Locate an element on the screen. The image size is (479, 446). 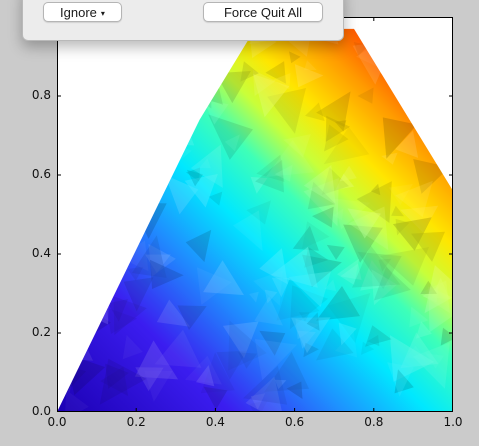
x-tick-label: 0.4 is located at coordinates (215, 422).